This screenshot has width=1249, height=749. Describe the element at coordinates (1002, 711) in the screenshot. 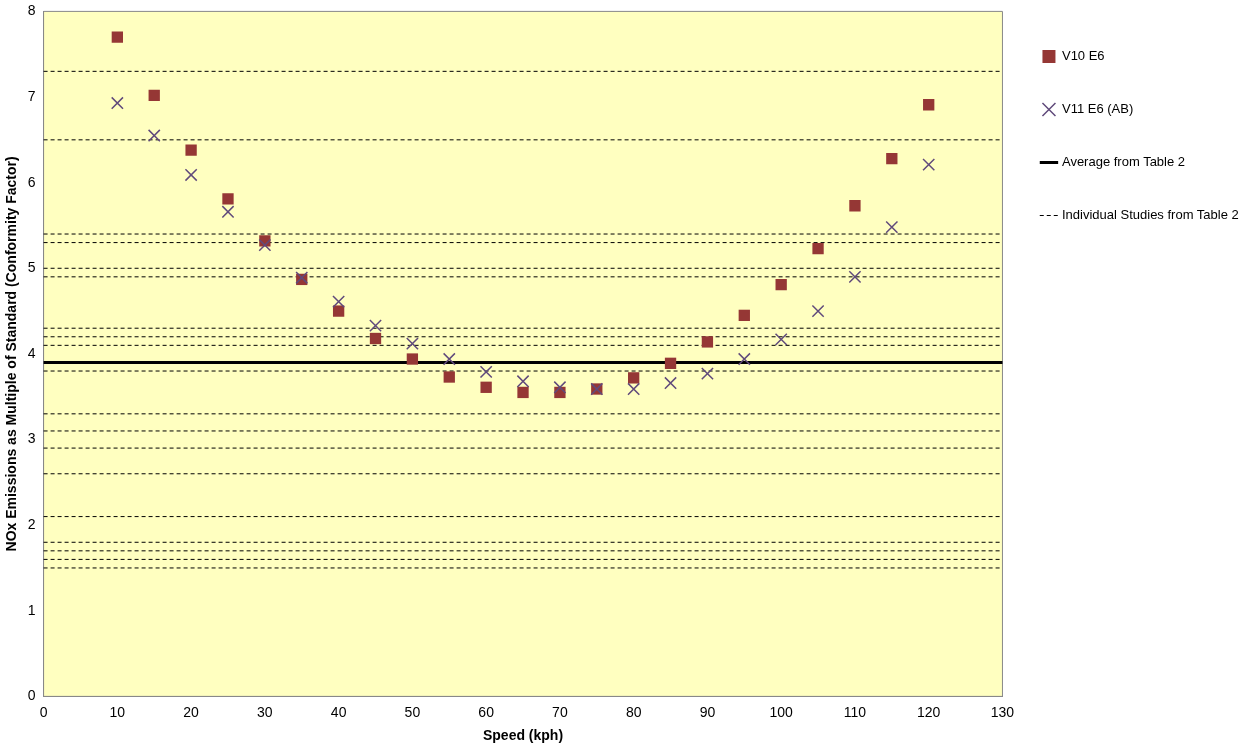

I see `x-tick-label: 130` at that location.